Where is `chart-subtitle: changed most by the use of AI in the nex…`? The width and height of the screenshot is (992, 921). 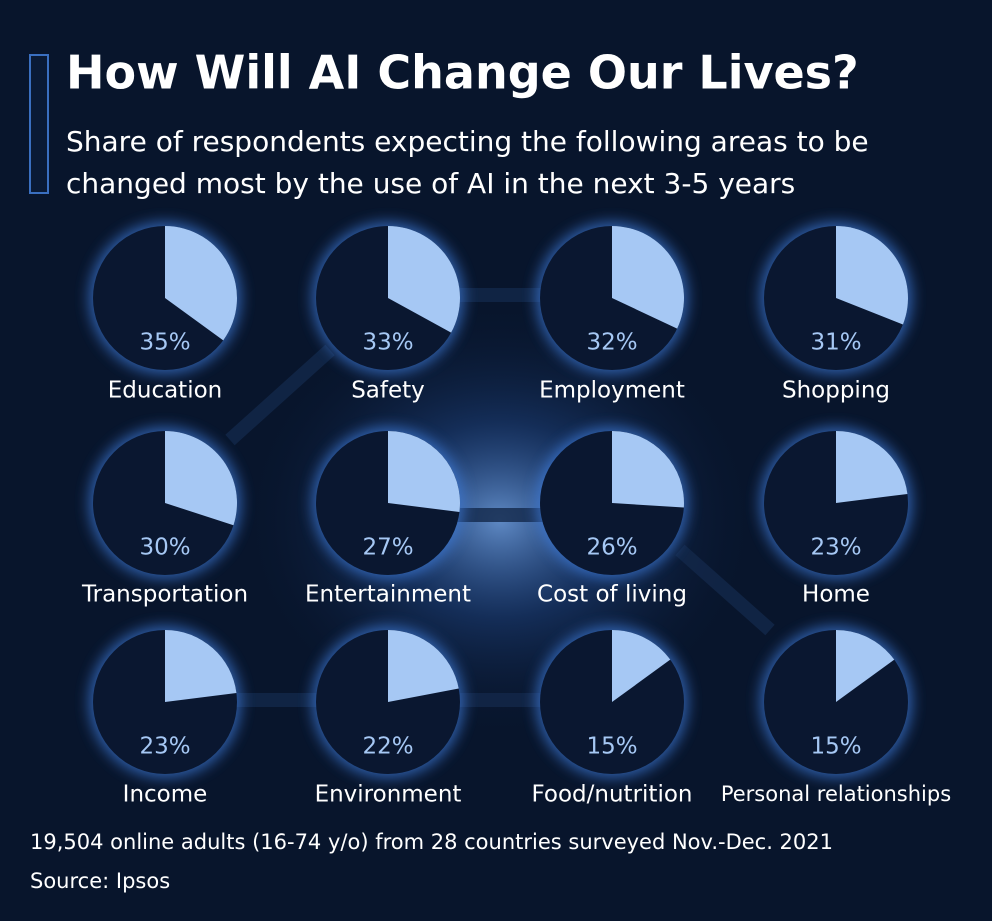
chart-subtitle: changed most by the use of AI in the nex… is located at coordinates (430, 183).